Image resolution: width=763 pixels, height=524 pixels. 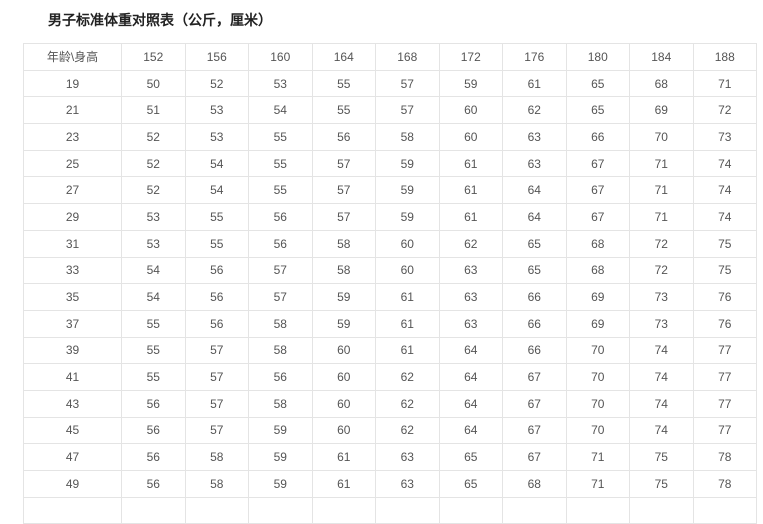 I want to click on age-cell: 27, so click(x=72, y=190).